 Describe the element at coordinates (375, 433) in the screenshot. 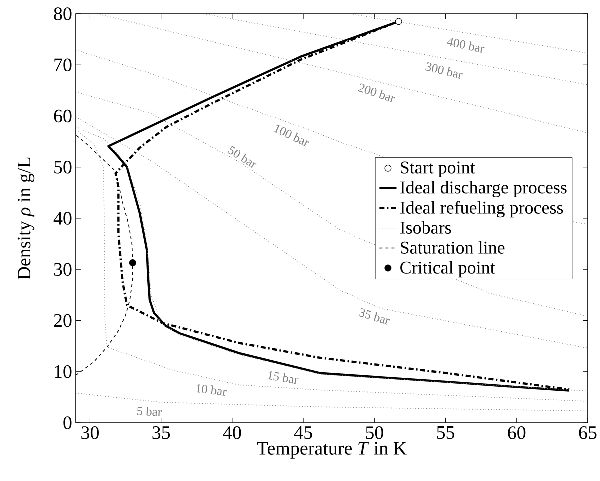

I see `x-tick-label: 50` at that location.